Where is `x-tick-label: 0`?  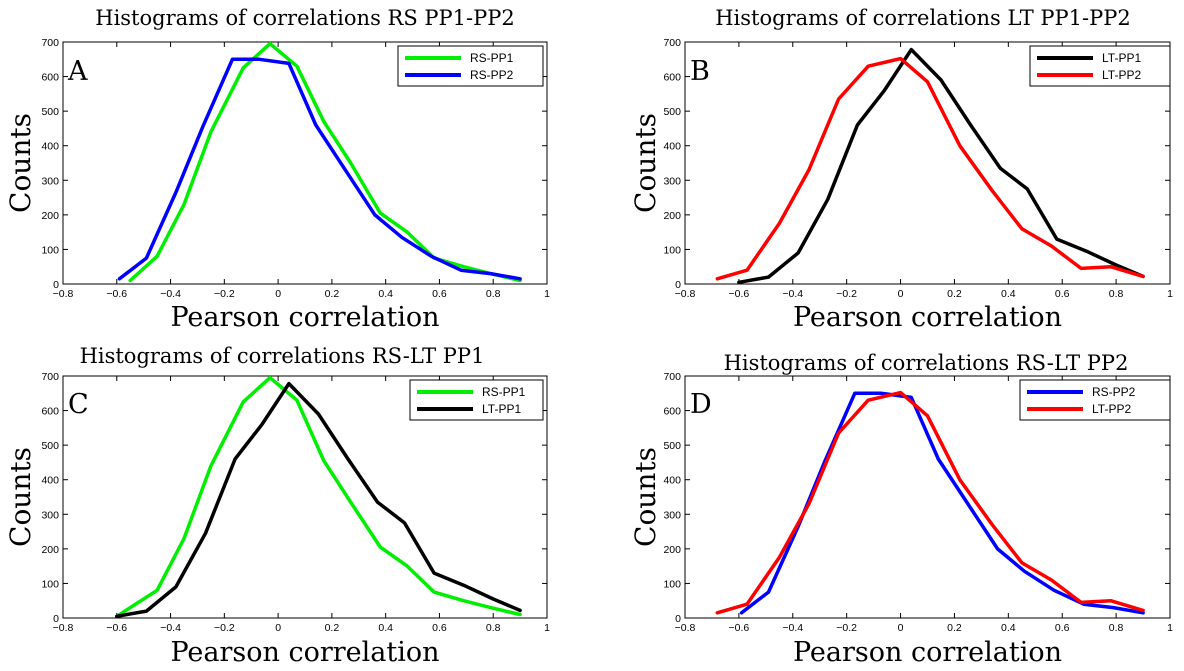
x-tick-label: 0 is located at coordinates (901, 294).